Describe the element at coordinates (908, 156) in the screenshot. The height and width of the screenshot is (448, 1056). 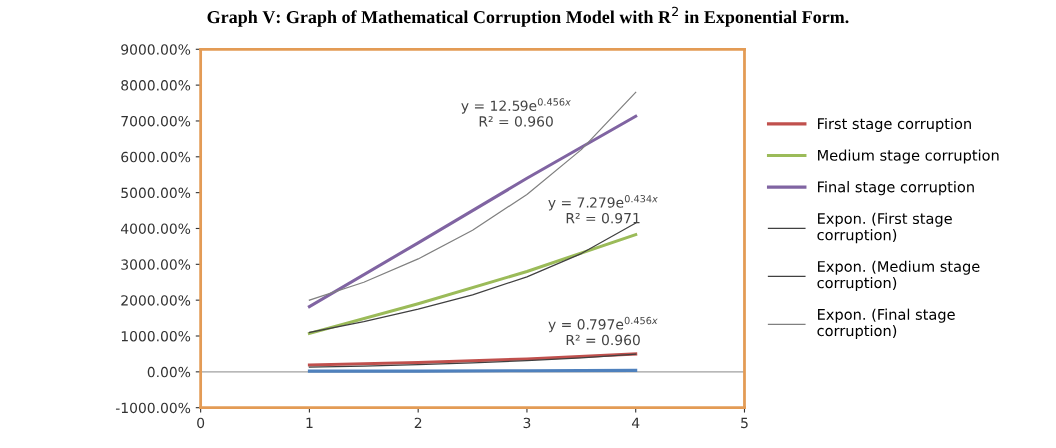
I see `legend-label: Medium stage corruption` at that location.